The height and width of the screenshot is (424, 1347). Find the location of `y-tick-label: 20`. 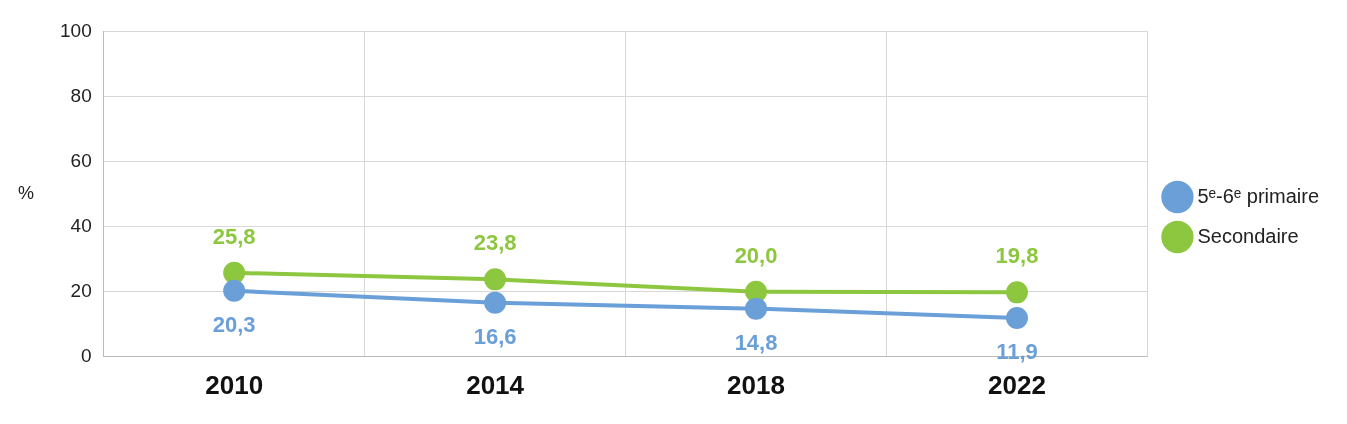

y-tick-label: 20 is located at coordinates (81, 290).